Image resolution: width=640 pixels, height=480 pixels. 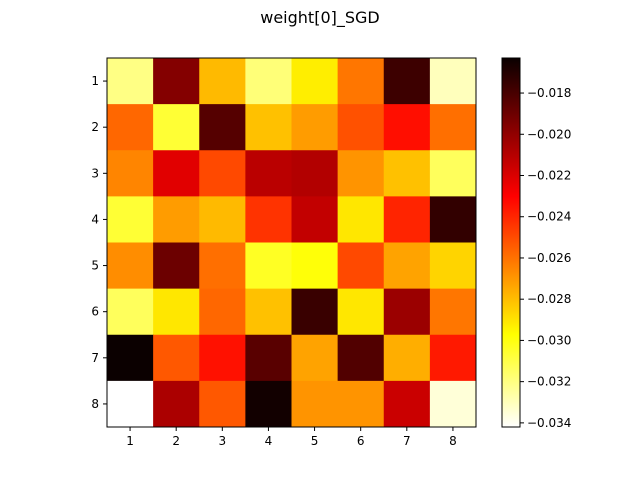 What do you see at coordinates (176, 441) in the screenshot?
I see `x-tick-label: 2` at bounding box center [176, 441].